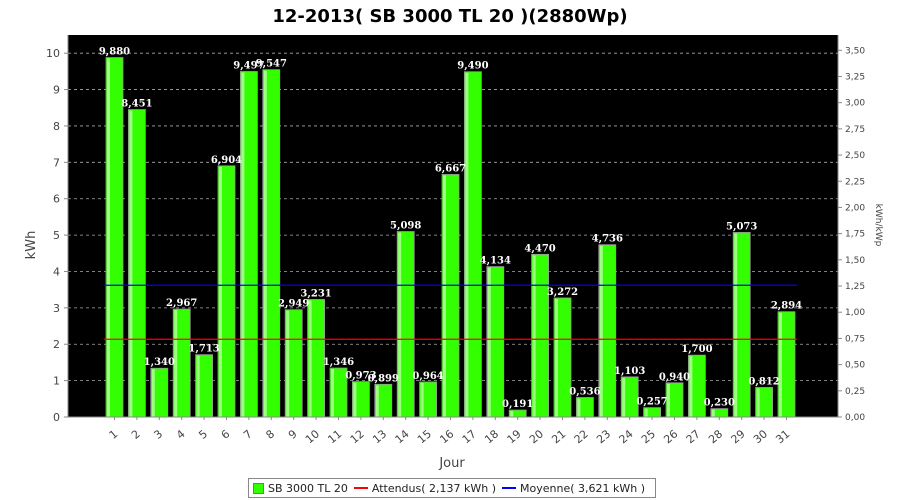 This screenshot has width=900, height=500. What do you see at coordinates (674, 377) in the screenshot?
I see `data-label: 0,940` at bounding box center [674, 377].